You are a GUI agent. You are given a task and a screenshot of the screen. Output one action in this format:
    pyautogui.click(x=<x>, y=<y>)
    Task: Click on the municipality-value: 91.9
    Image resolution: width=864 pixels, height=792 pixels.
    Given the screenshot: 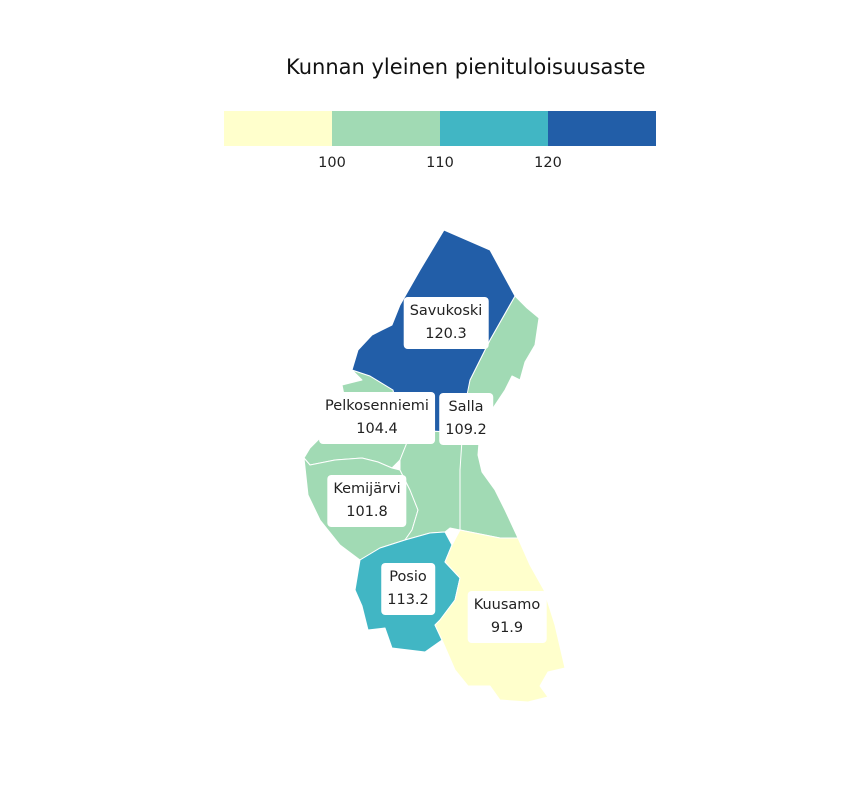 What is the action you would take?
    pyautogui.click(x=507, y=628)
    